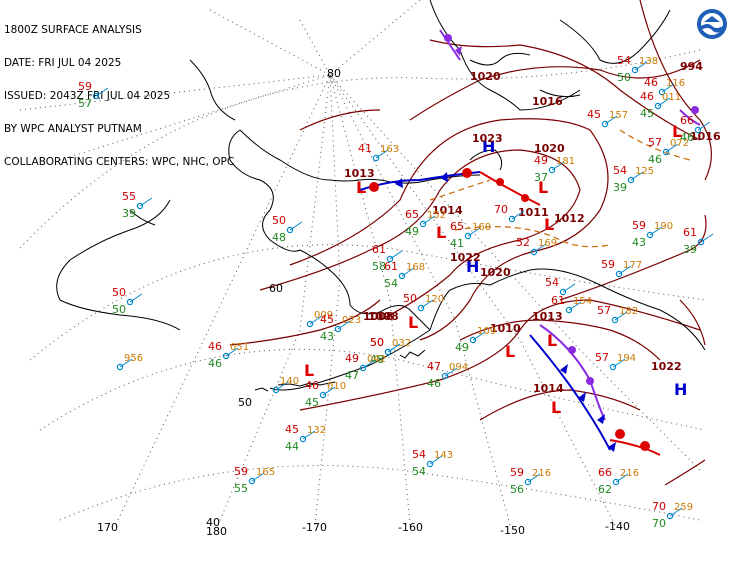 The height and width of the screenshot is (562, 748). Describe the element at coordinates (680, 389) in the screenshot. I see `svg-text: H` at that location.